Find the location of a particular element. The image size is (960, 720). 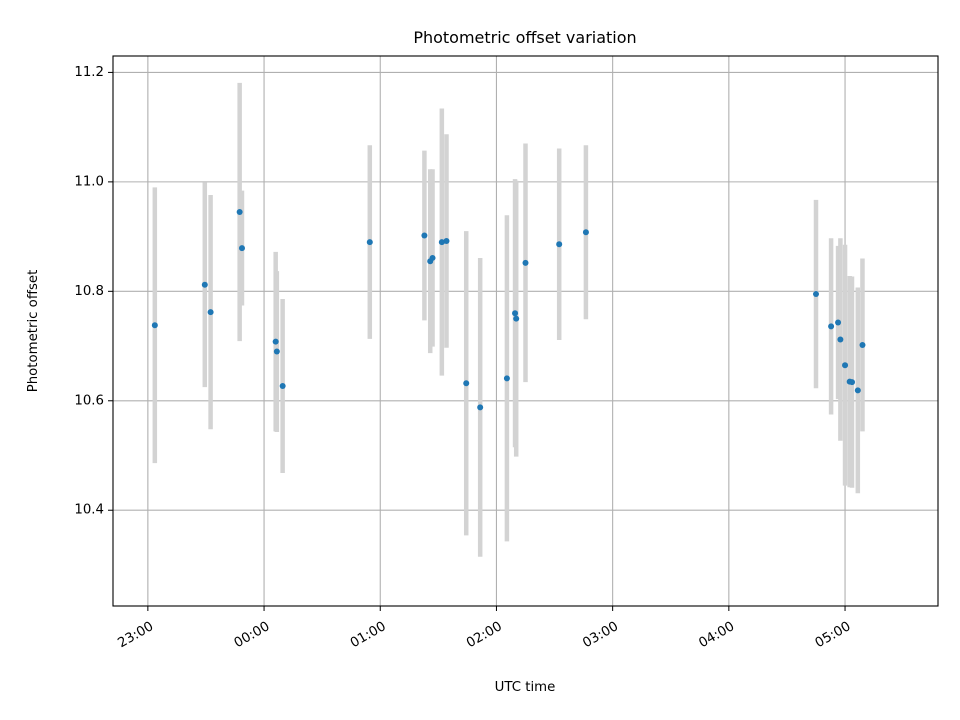

x-axis-label: UTC time is located at coordinates (525, 687).